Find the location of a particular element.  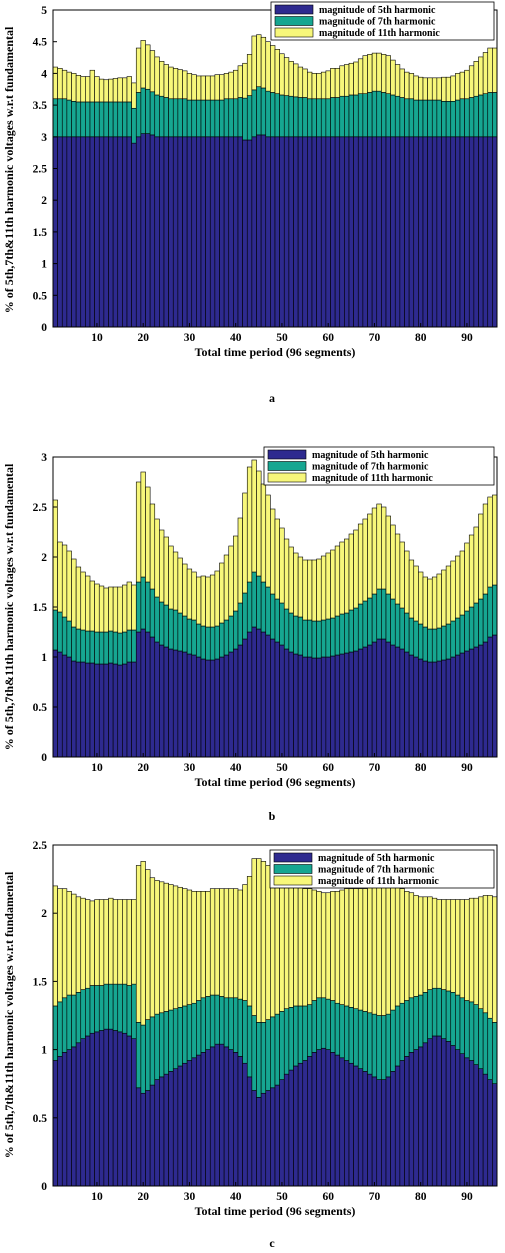

x-tick-label: 10 is located at coordinates (97, 338).